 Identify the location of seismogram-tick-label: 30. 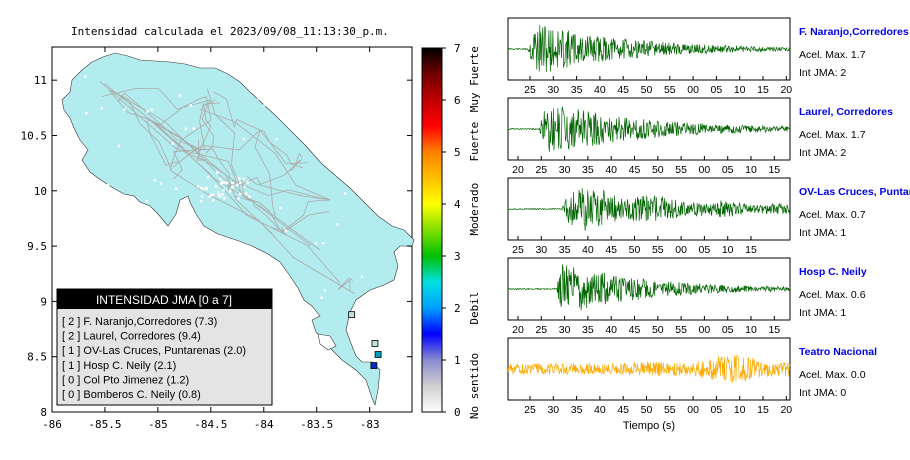
(541, 250).